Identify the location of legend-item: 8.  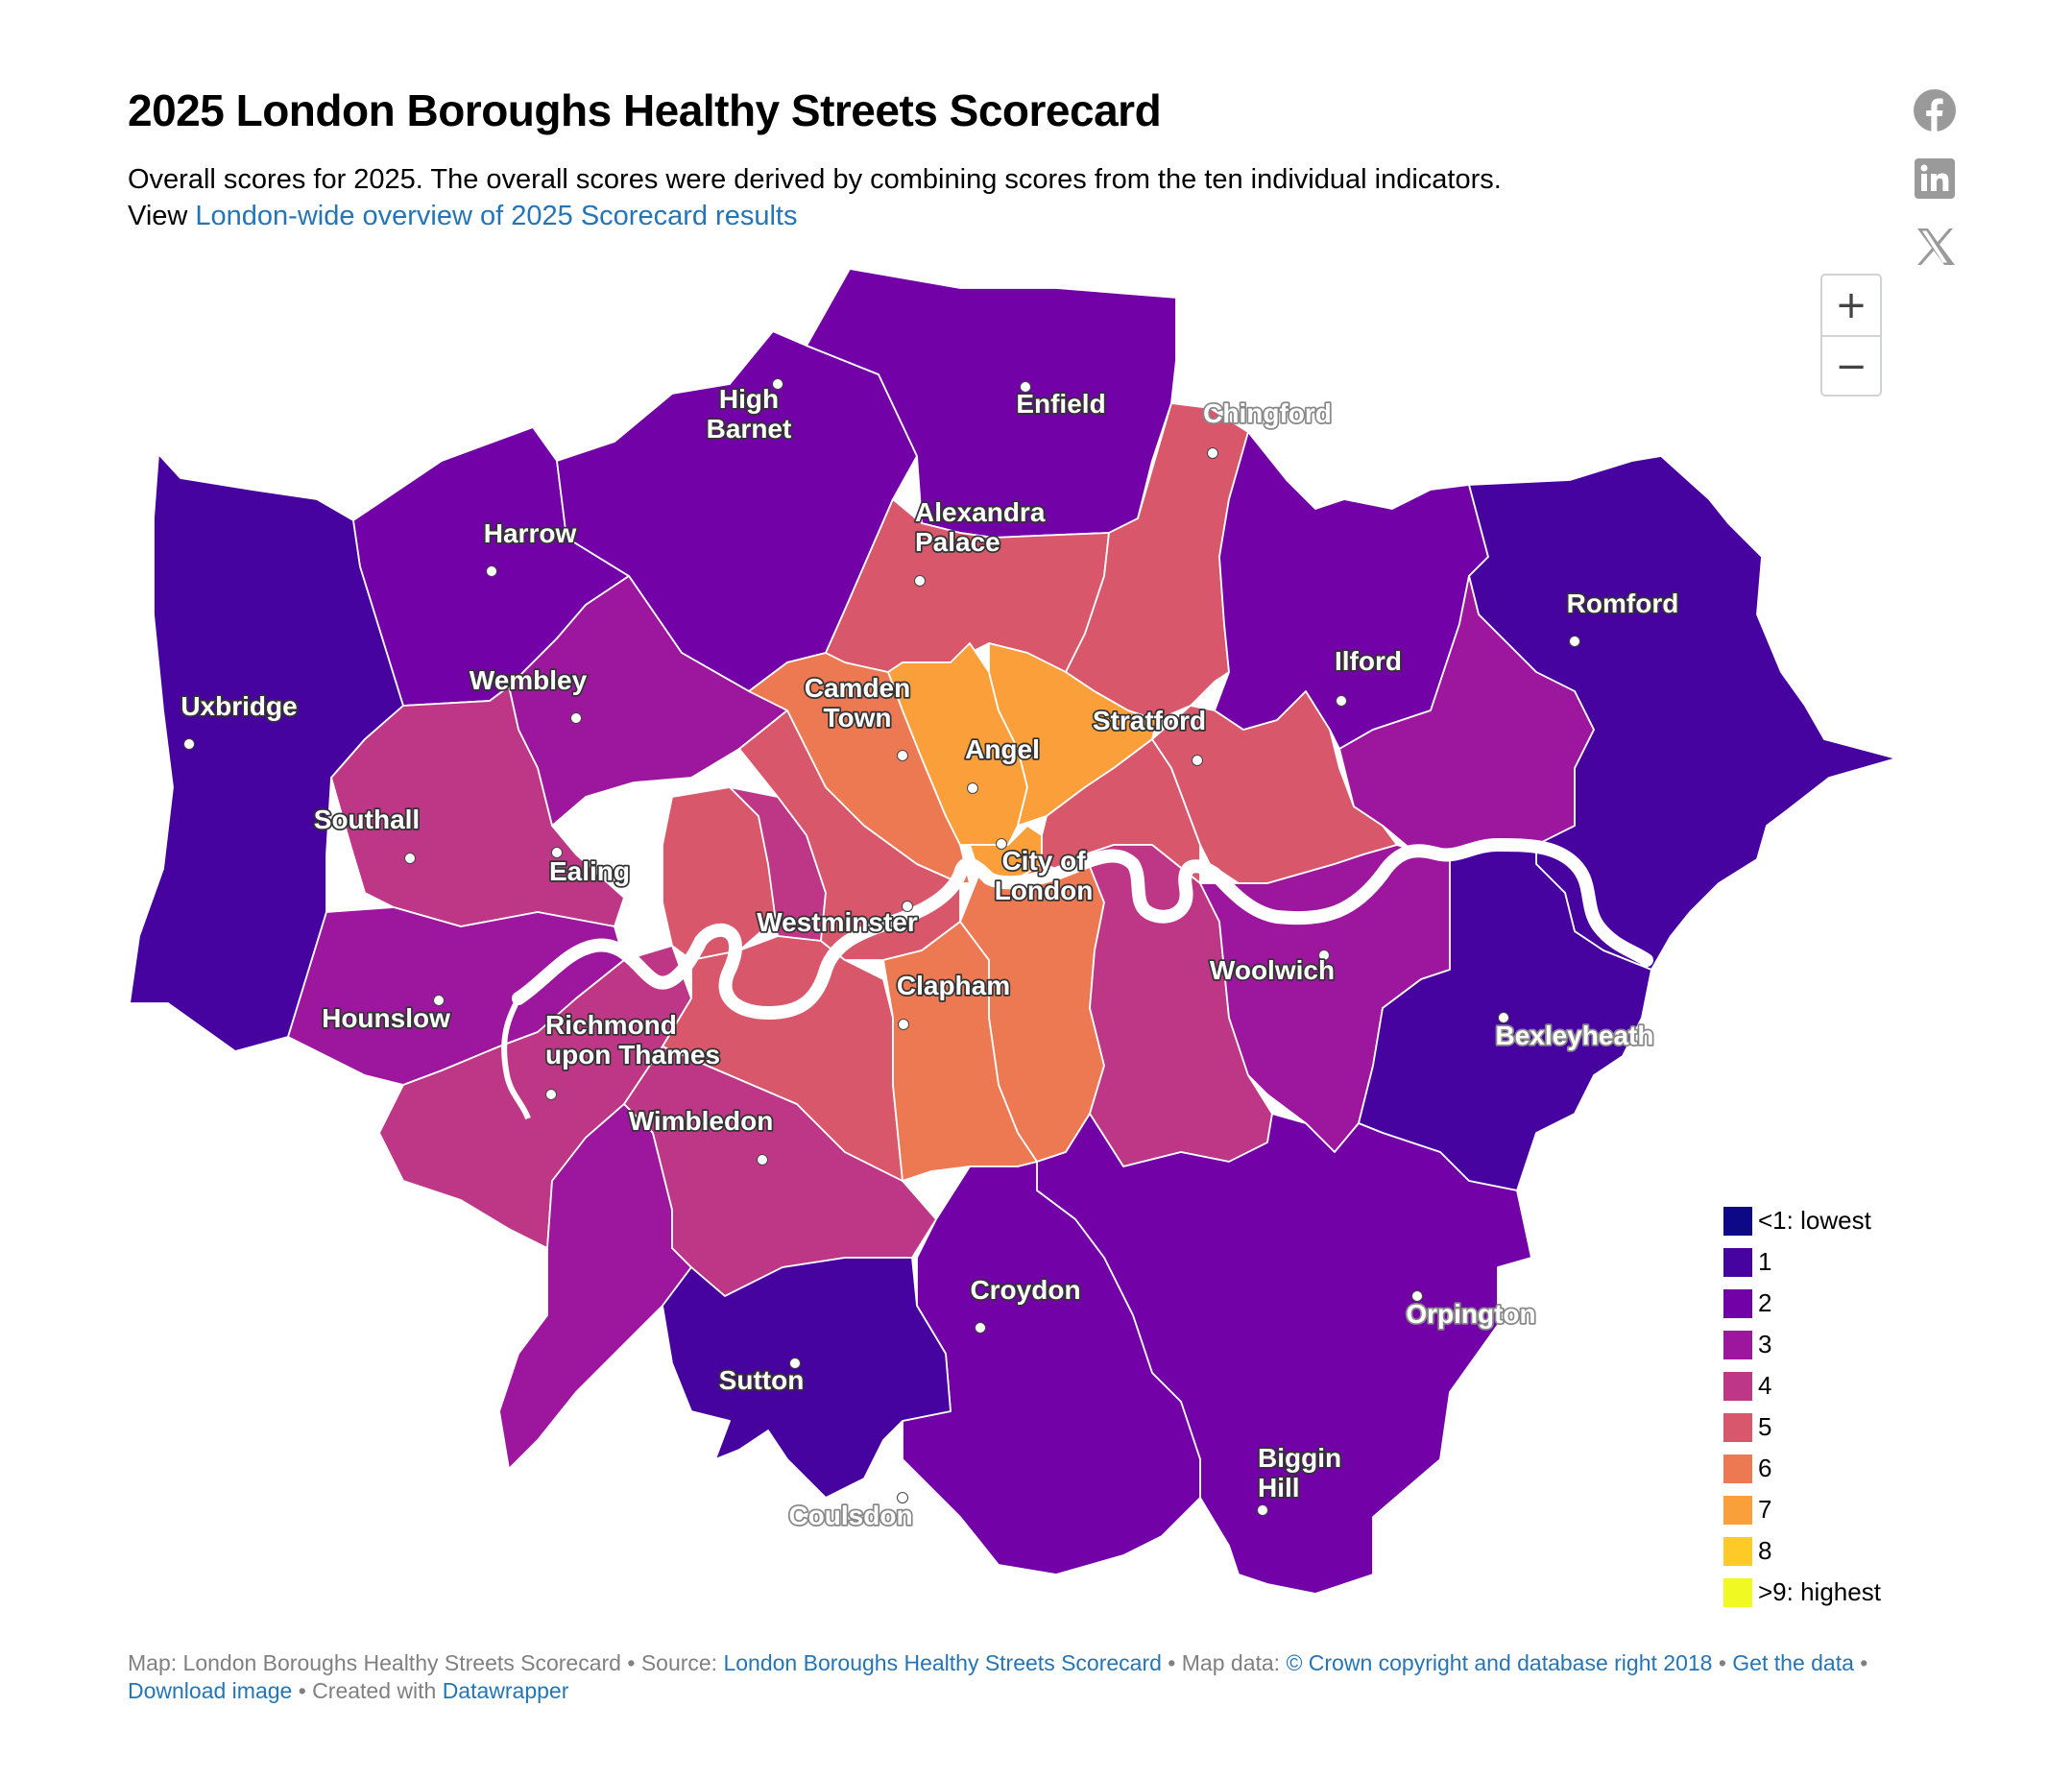
(1802, 1551).